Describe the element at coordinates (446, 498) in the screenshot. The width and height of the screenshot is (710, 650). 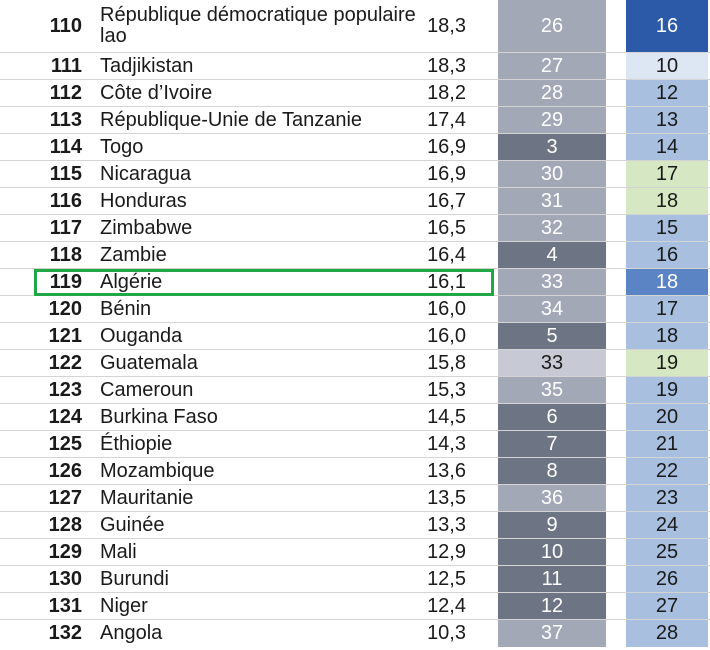
I see `score-cell: 13,5` at that location.